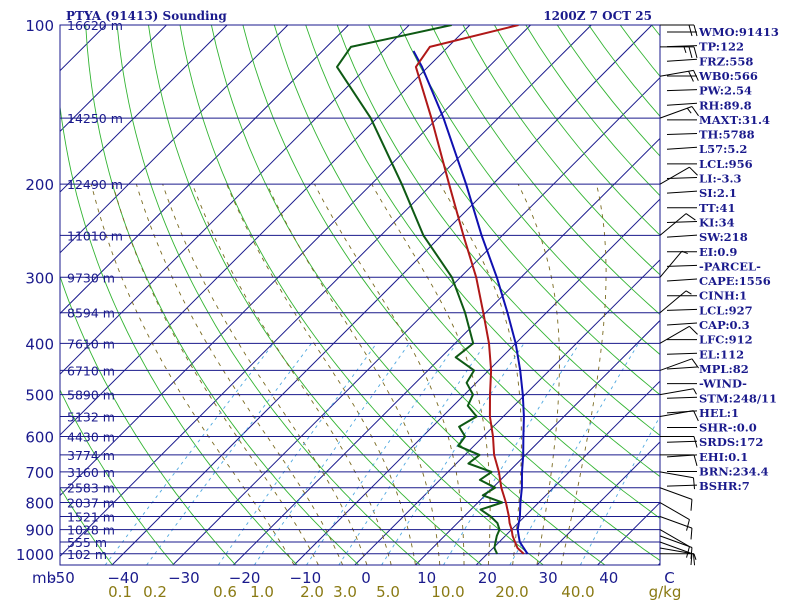  I want to click on index-label: SRDS:172, so click(731, 442).